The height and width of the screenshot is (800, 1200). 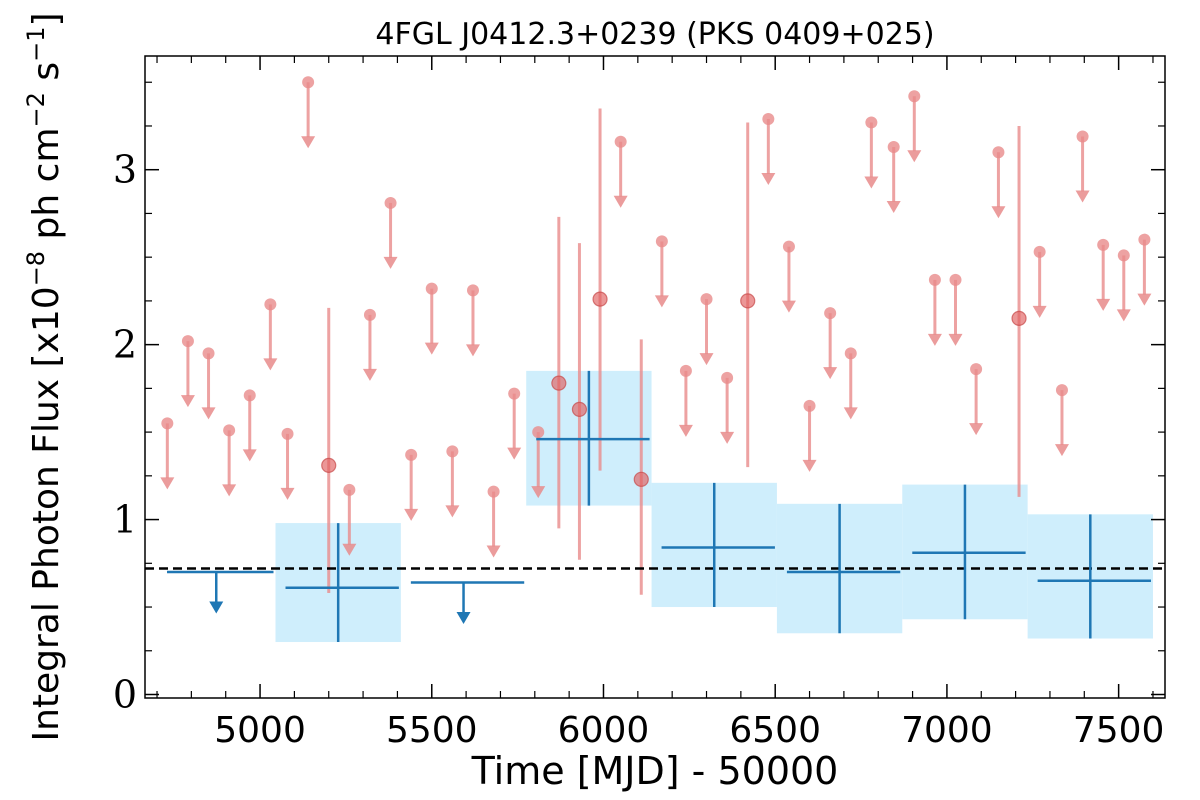 What do you see at coordinates (36, 44) in the screenshot?
I see `y-axis-label-exp3: −1` at bounding box center [36, 44].